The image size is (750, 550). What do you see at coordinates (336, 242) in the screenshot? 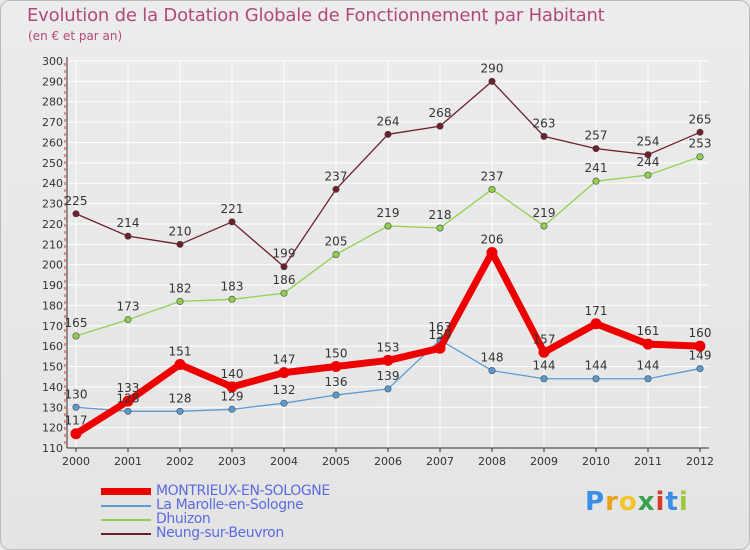
I see `data-label: 205` at bounding box center [336, 242].